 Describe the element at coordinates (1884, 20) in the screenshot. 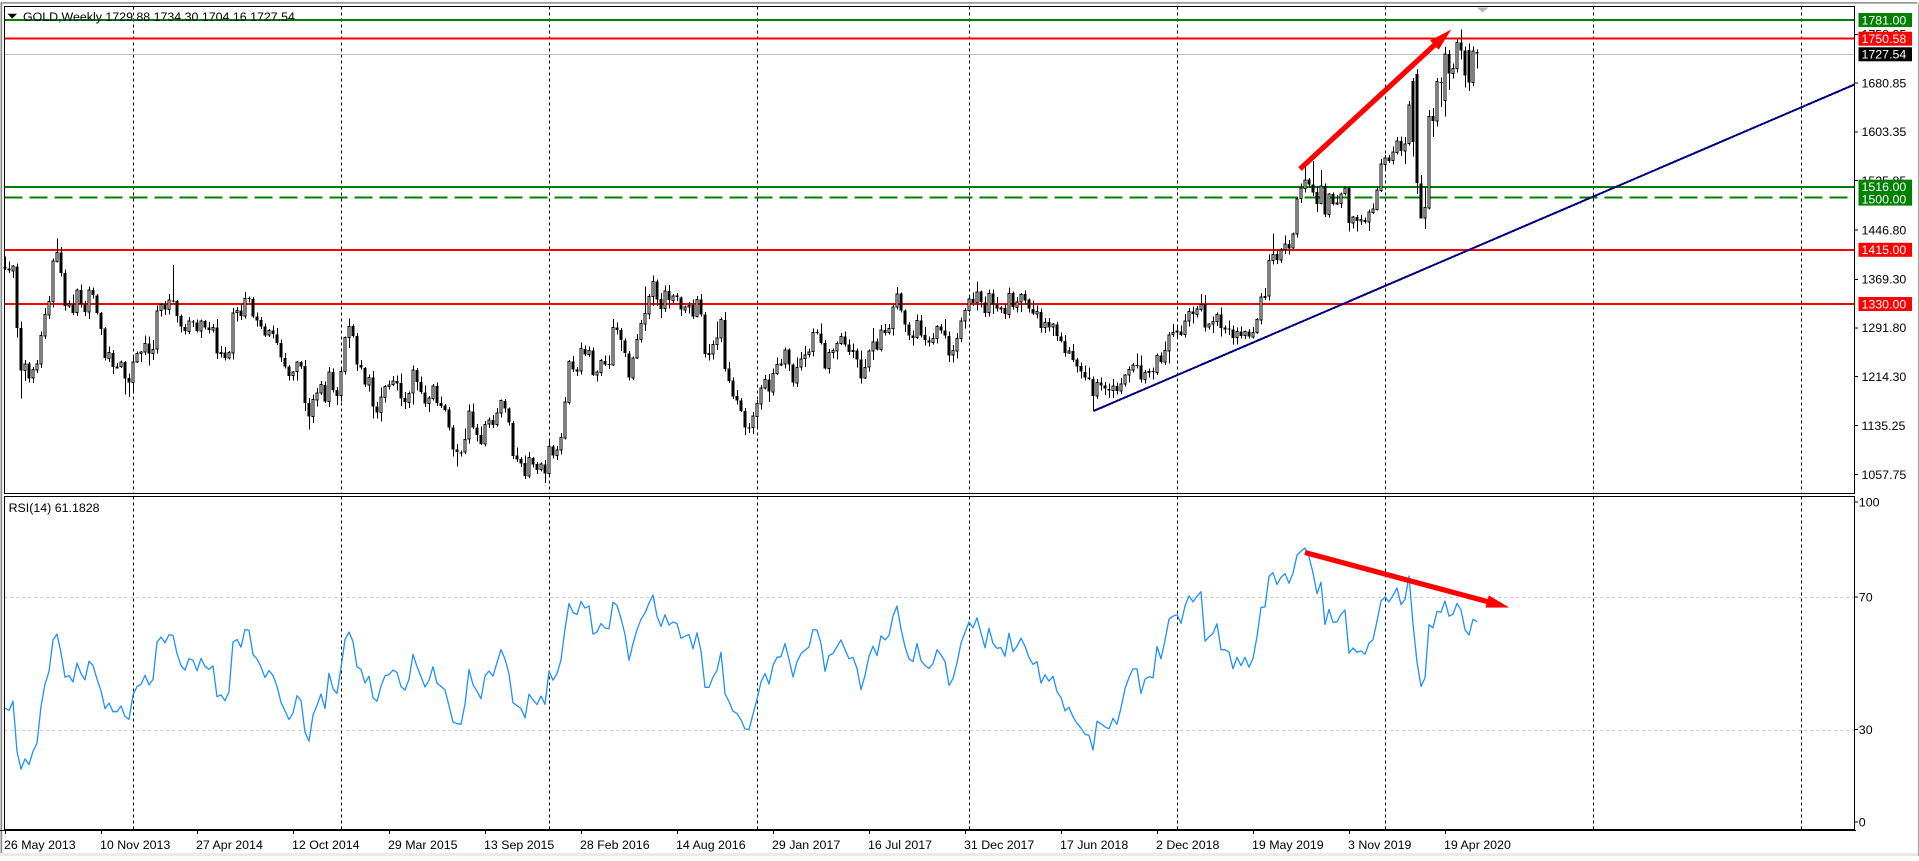

I see `svg-text: 1781.00` at that location.